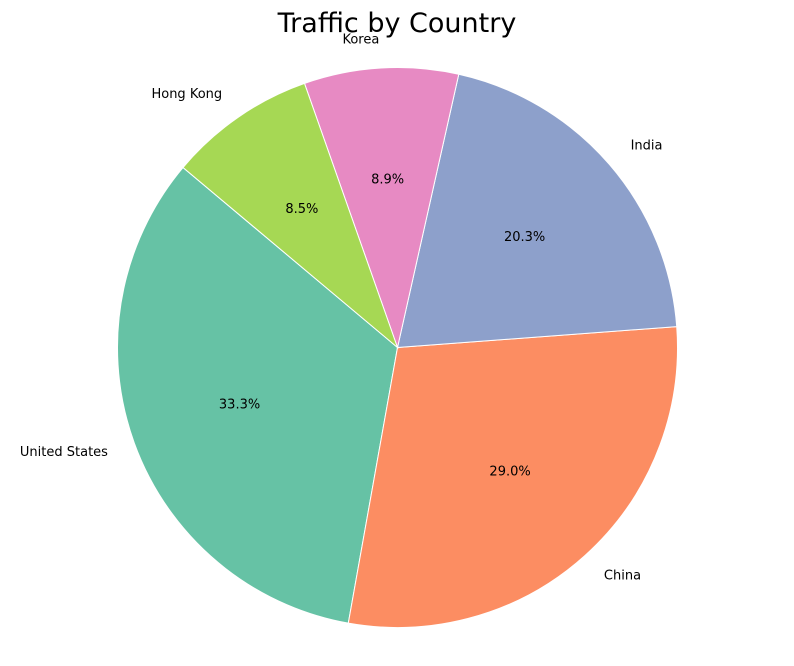 The width and height of the screenshot is (794, 666). Describe the element at coordinates (524, 237) in the screenshot. I see `pct-label-india: 20.3%` at that location.